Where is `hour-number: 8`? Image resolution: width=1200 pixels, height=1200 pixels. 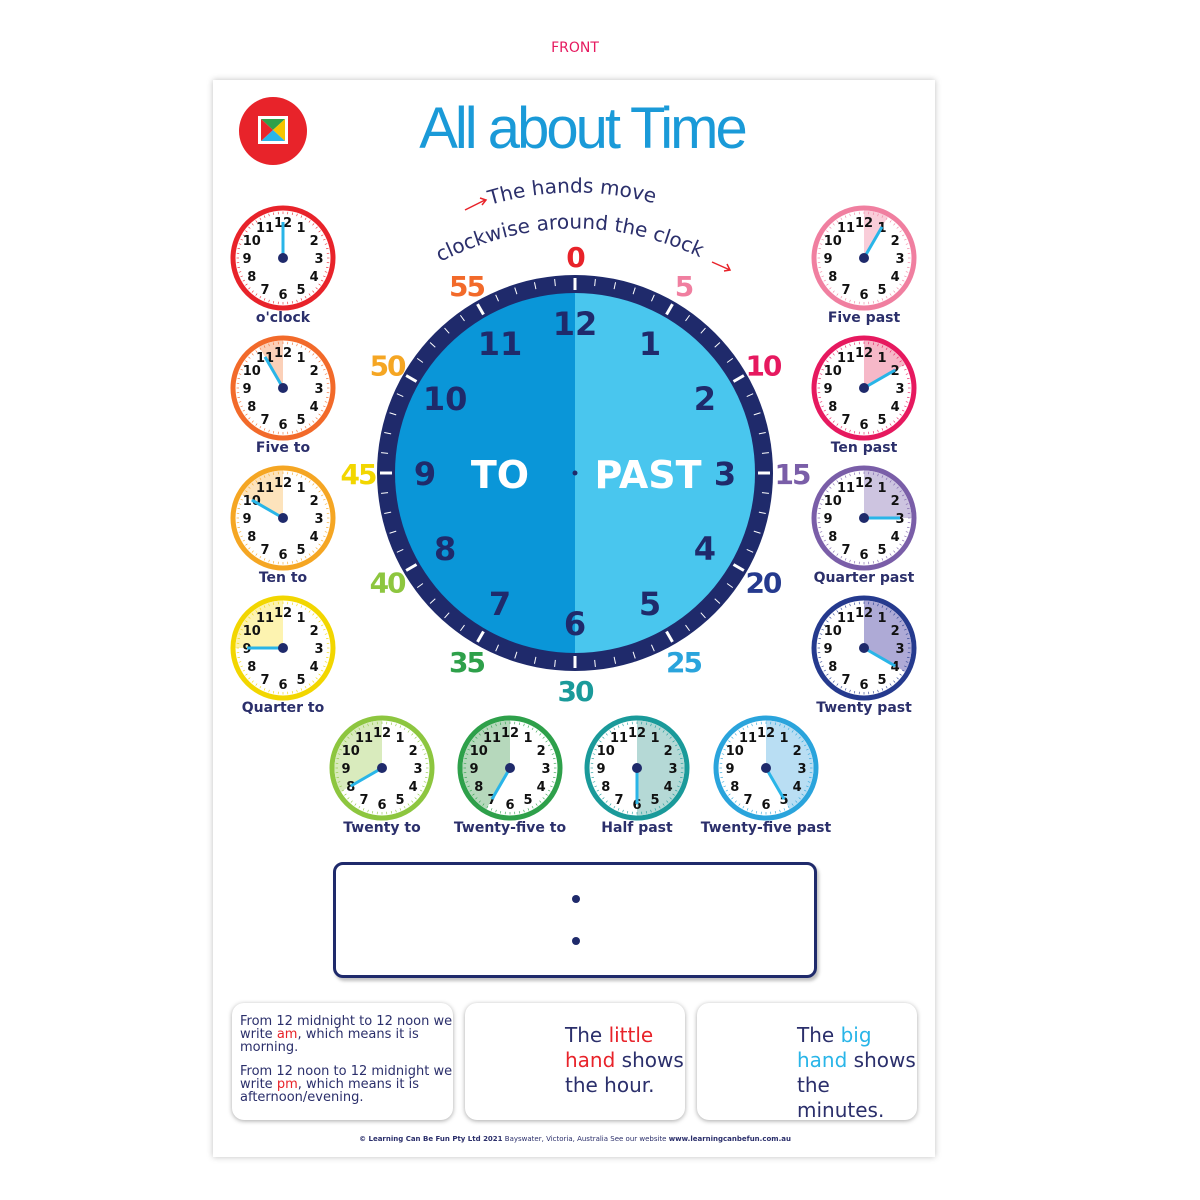
hour-number: 8 is located at coordinates (251, 277).